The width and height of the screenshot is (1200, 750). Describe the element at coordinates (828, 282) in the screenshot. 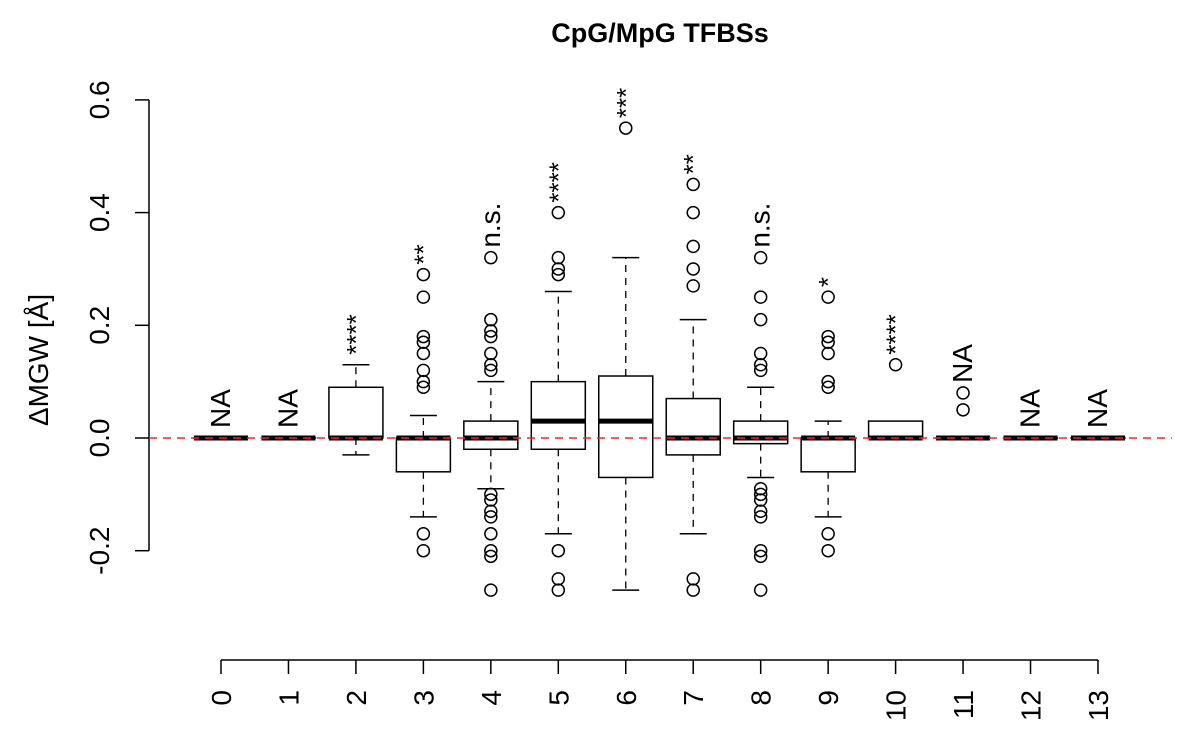

I see `significance-label: *` at that location.